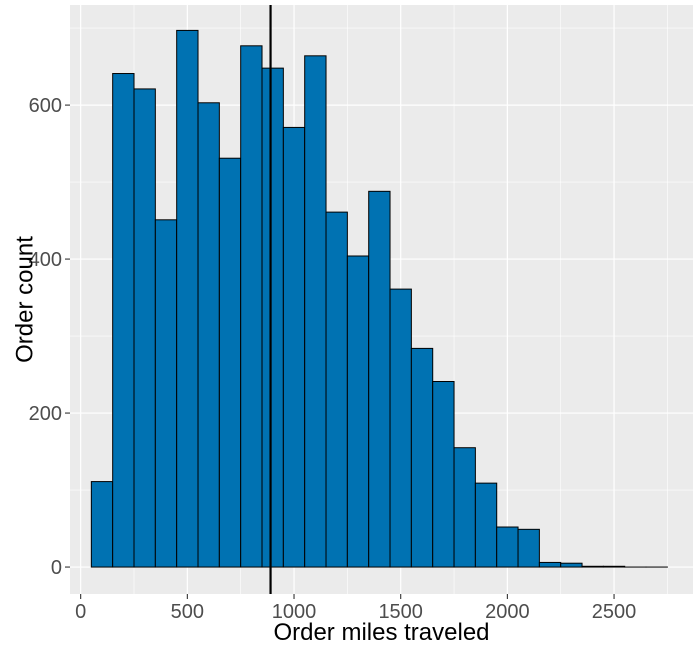 The height and width of the screenshot is (650, 700). What do you see at coordinates (49, 337) in the screenshot?
I see `y-axis-ticks: 0 200 400 600` at bounding box center [49, 337].